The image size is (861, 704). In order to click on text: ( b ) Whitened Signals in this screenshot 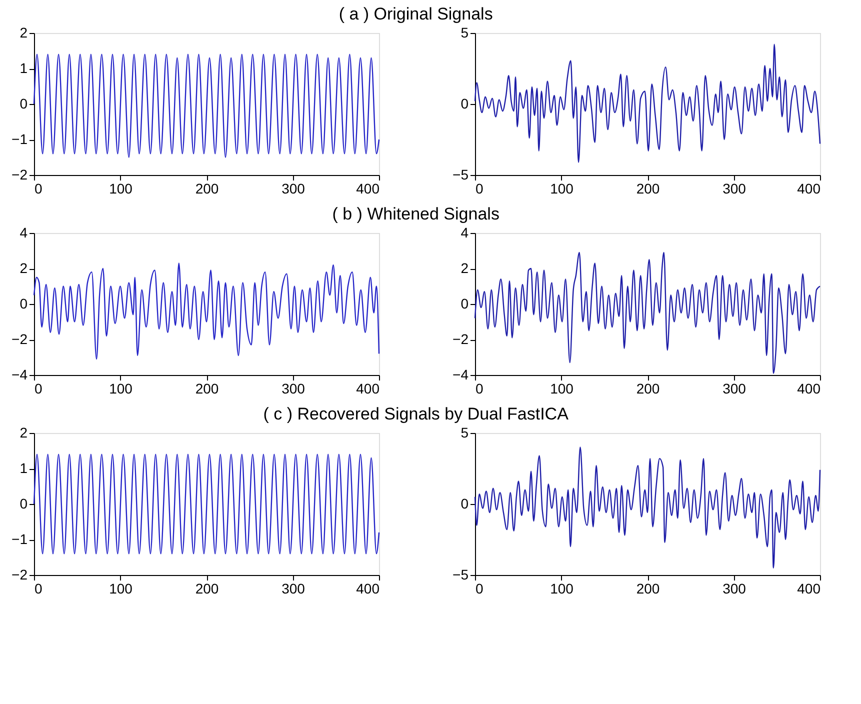, I will do `click(416, 214)`.